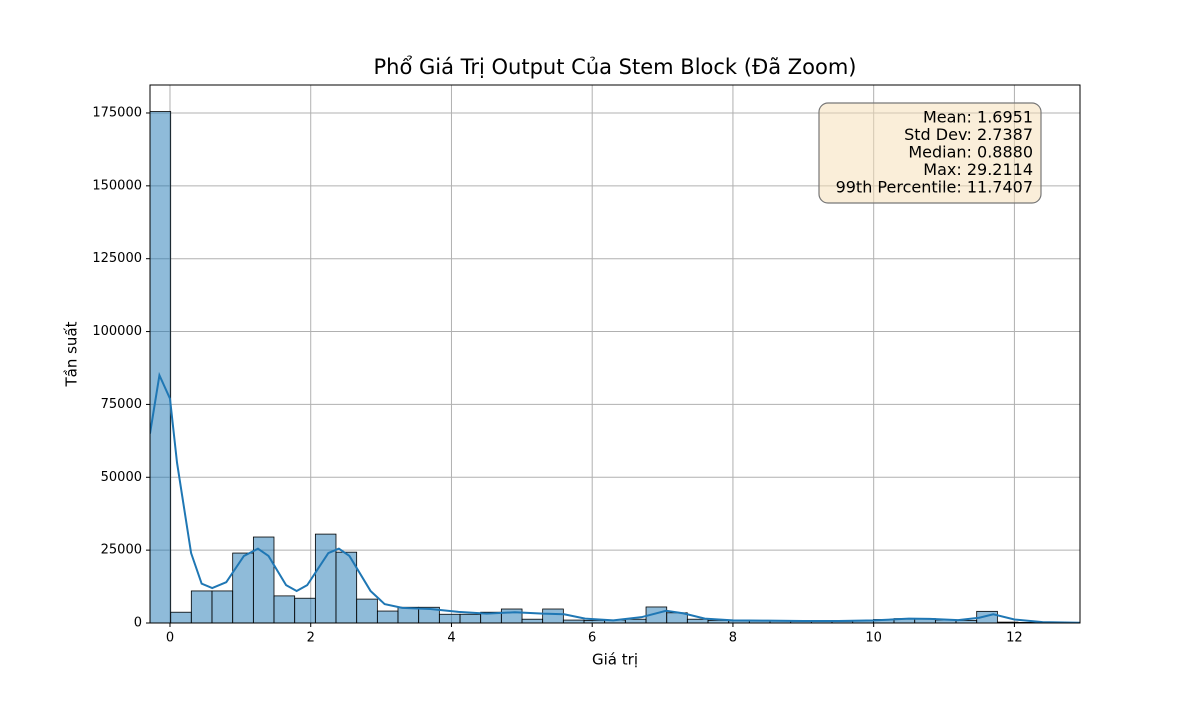  Describe the element at coordinates (934, 187) in the screenshot. I see `stats-line: 99th Percentile: 11.7407` at that location.